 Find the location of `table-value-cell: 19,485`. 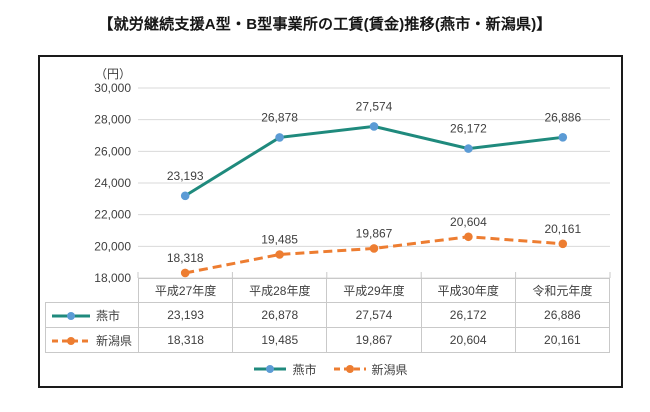

table-value-cell: 19,485 is located at coordinates (280, 340).